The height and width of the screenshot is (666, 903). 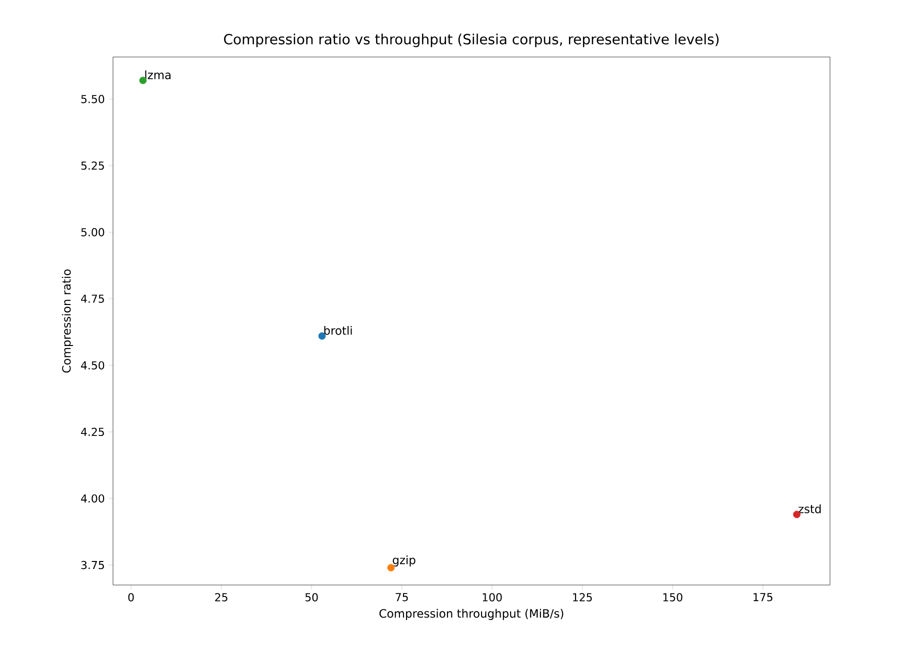 What do you see at coordinates (92, 165) in the screenshot?
I see `y-tick-label: 5.25` at bounding box center [92, 165].